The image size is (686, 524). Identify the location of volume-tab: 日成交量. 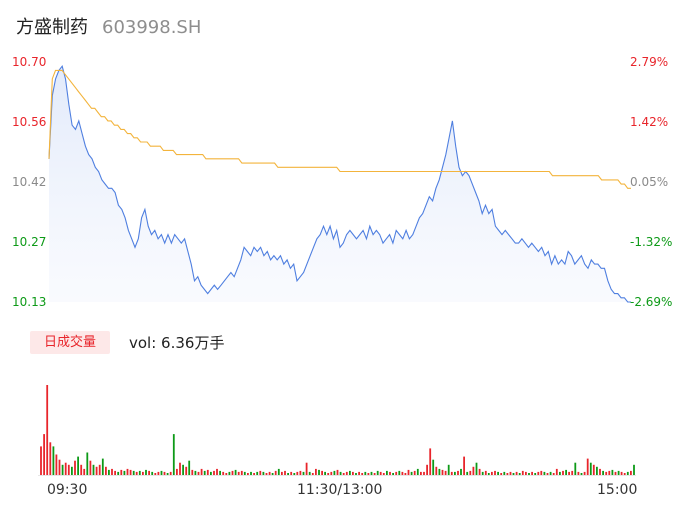
(70, 342).